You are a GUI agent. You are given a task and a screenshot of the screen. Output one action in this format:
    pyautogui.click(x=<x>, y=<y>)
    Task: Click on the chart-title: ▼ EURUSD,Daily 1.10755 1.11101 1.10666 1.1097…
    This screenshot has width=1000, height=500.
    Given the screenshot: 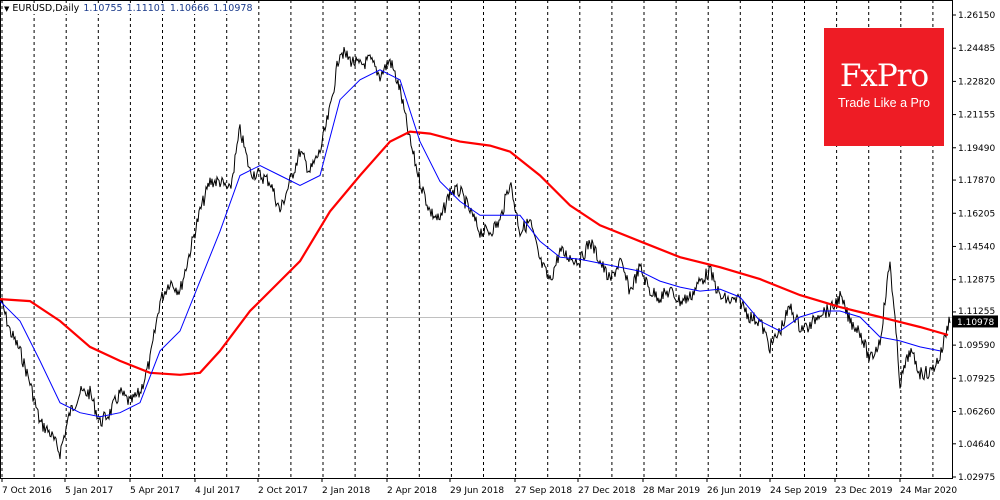 What is the action you would take?
    pyautogui.click(x=129, y=8)
    